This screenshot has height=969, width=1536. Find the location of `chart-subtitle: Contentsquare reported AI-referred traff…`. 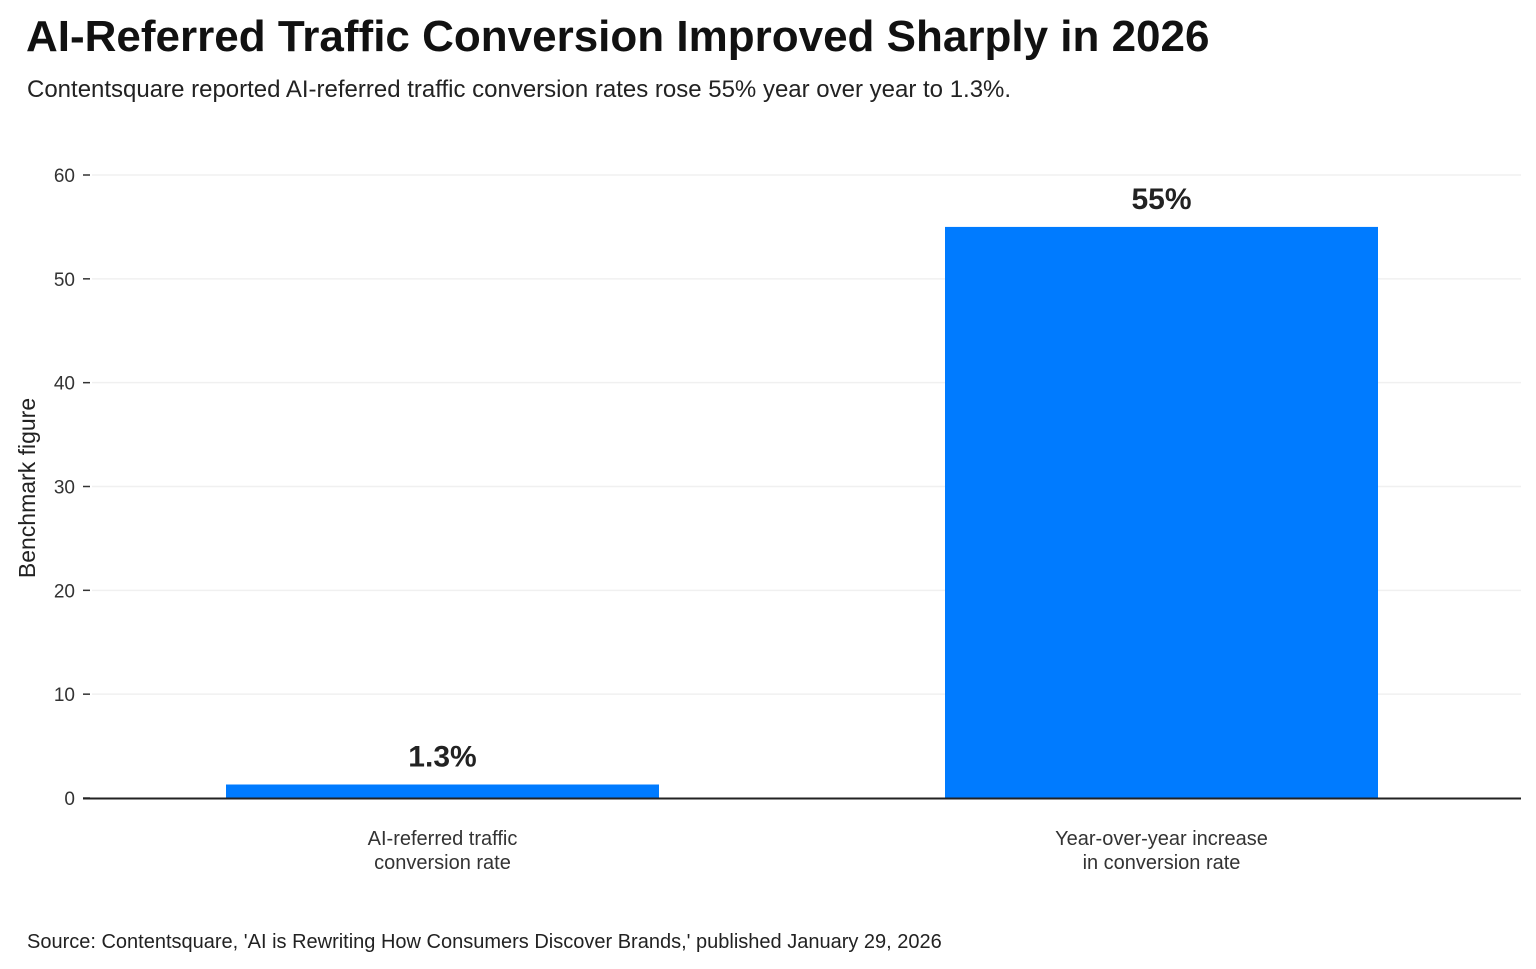

chart-subtitle: Contentsquare reported AI-referred traff… is located at coordinates (519, 89).